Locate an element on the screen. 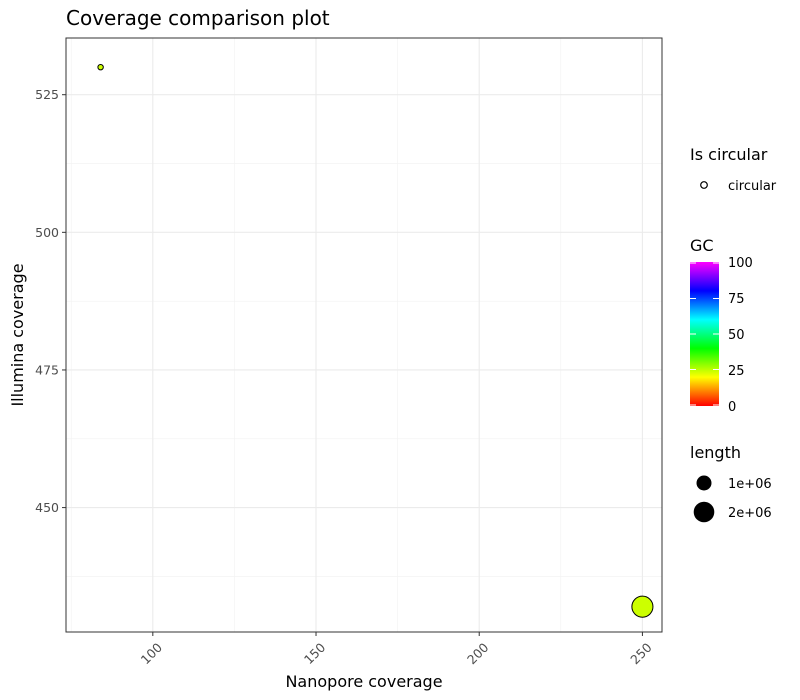 The height and width of the screenshot is (700, 800). chart-title: Coverage comparison plot is located at coordinates (198, 18).